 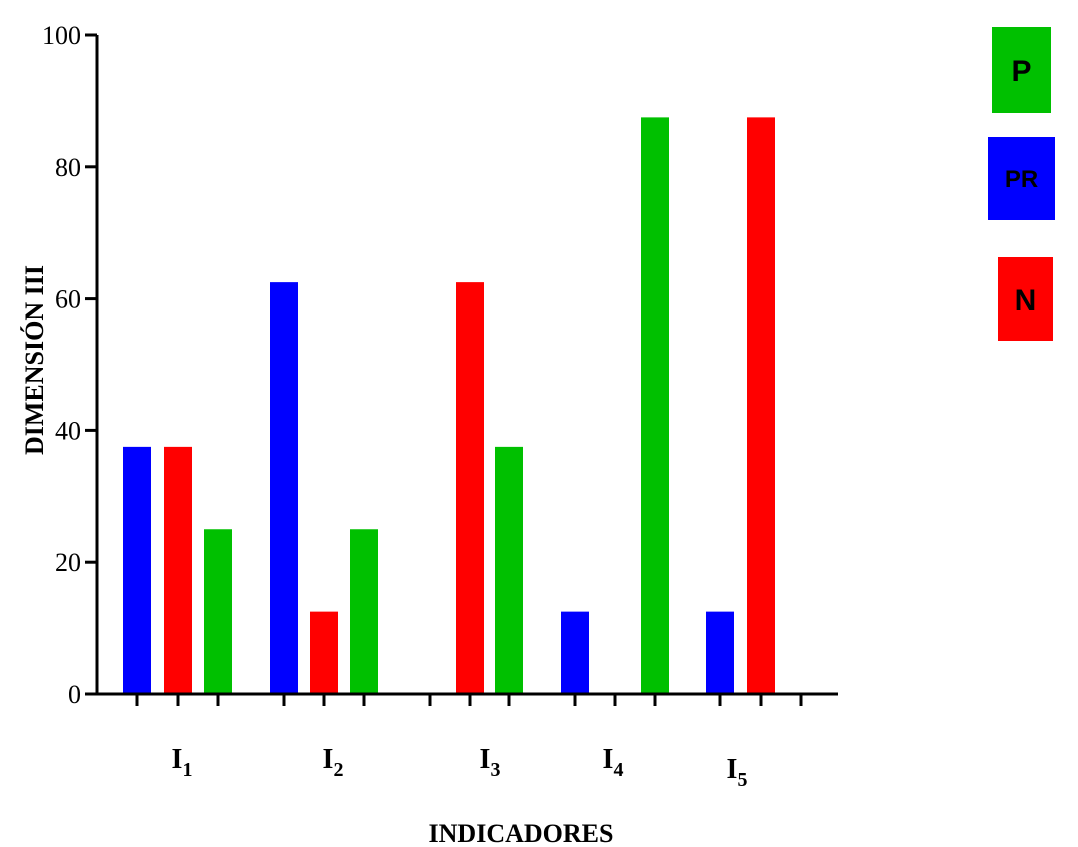 I want to click on y-tick-label: 20, so click(x=68, y=562).